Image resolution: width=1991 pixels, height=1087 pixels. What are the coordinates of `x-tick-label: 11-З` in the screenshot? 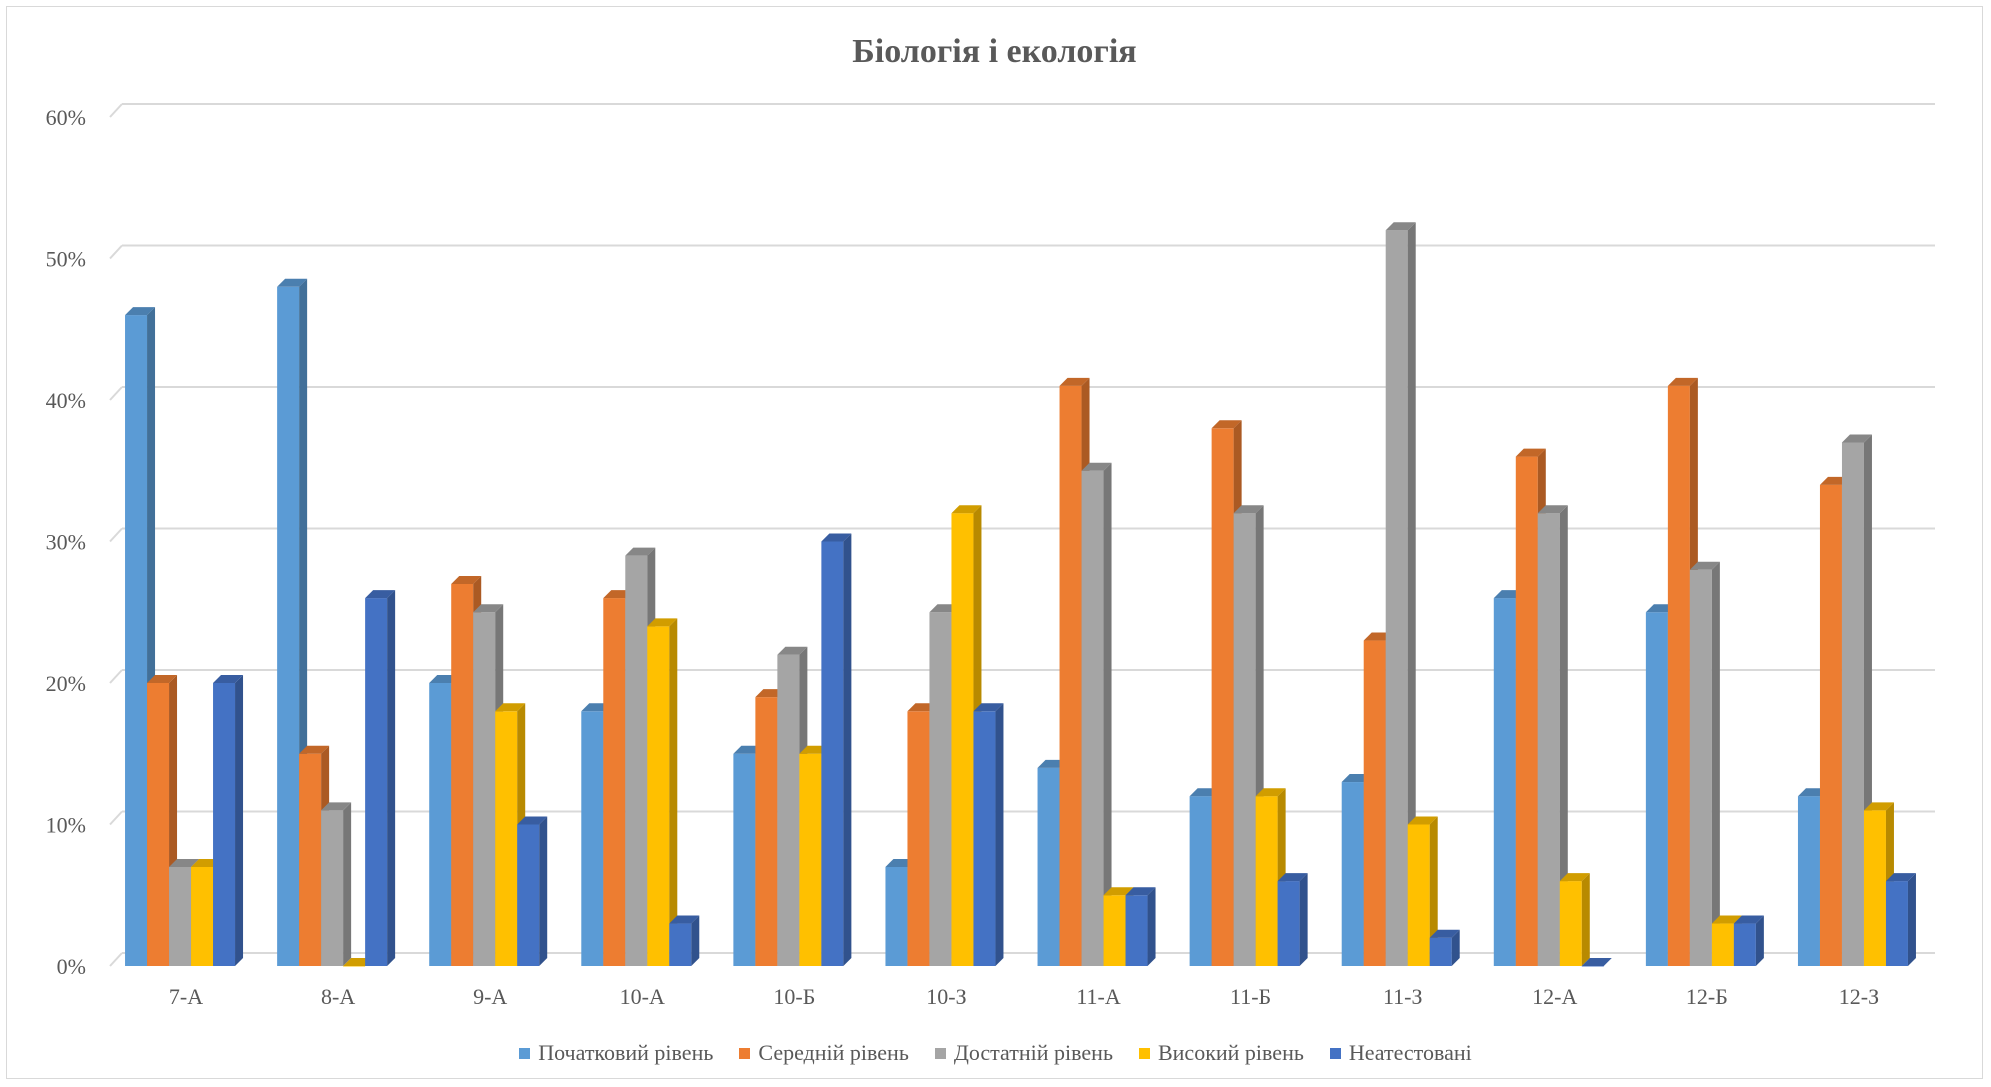 It's located at (1403, 996).